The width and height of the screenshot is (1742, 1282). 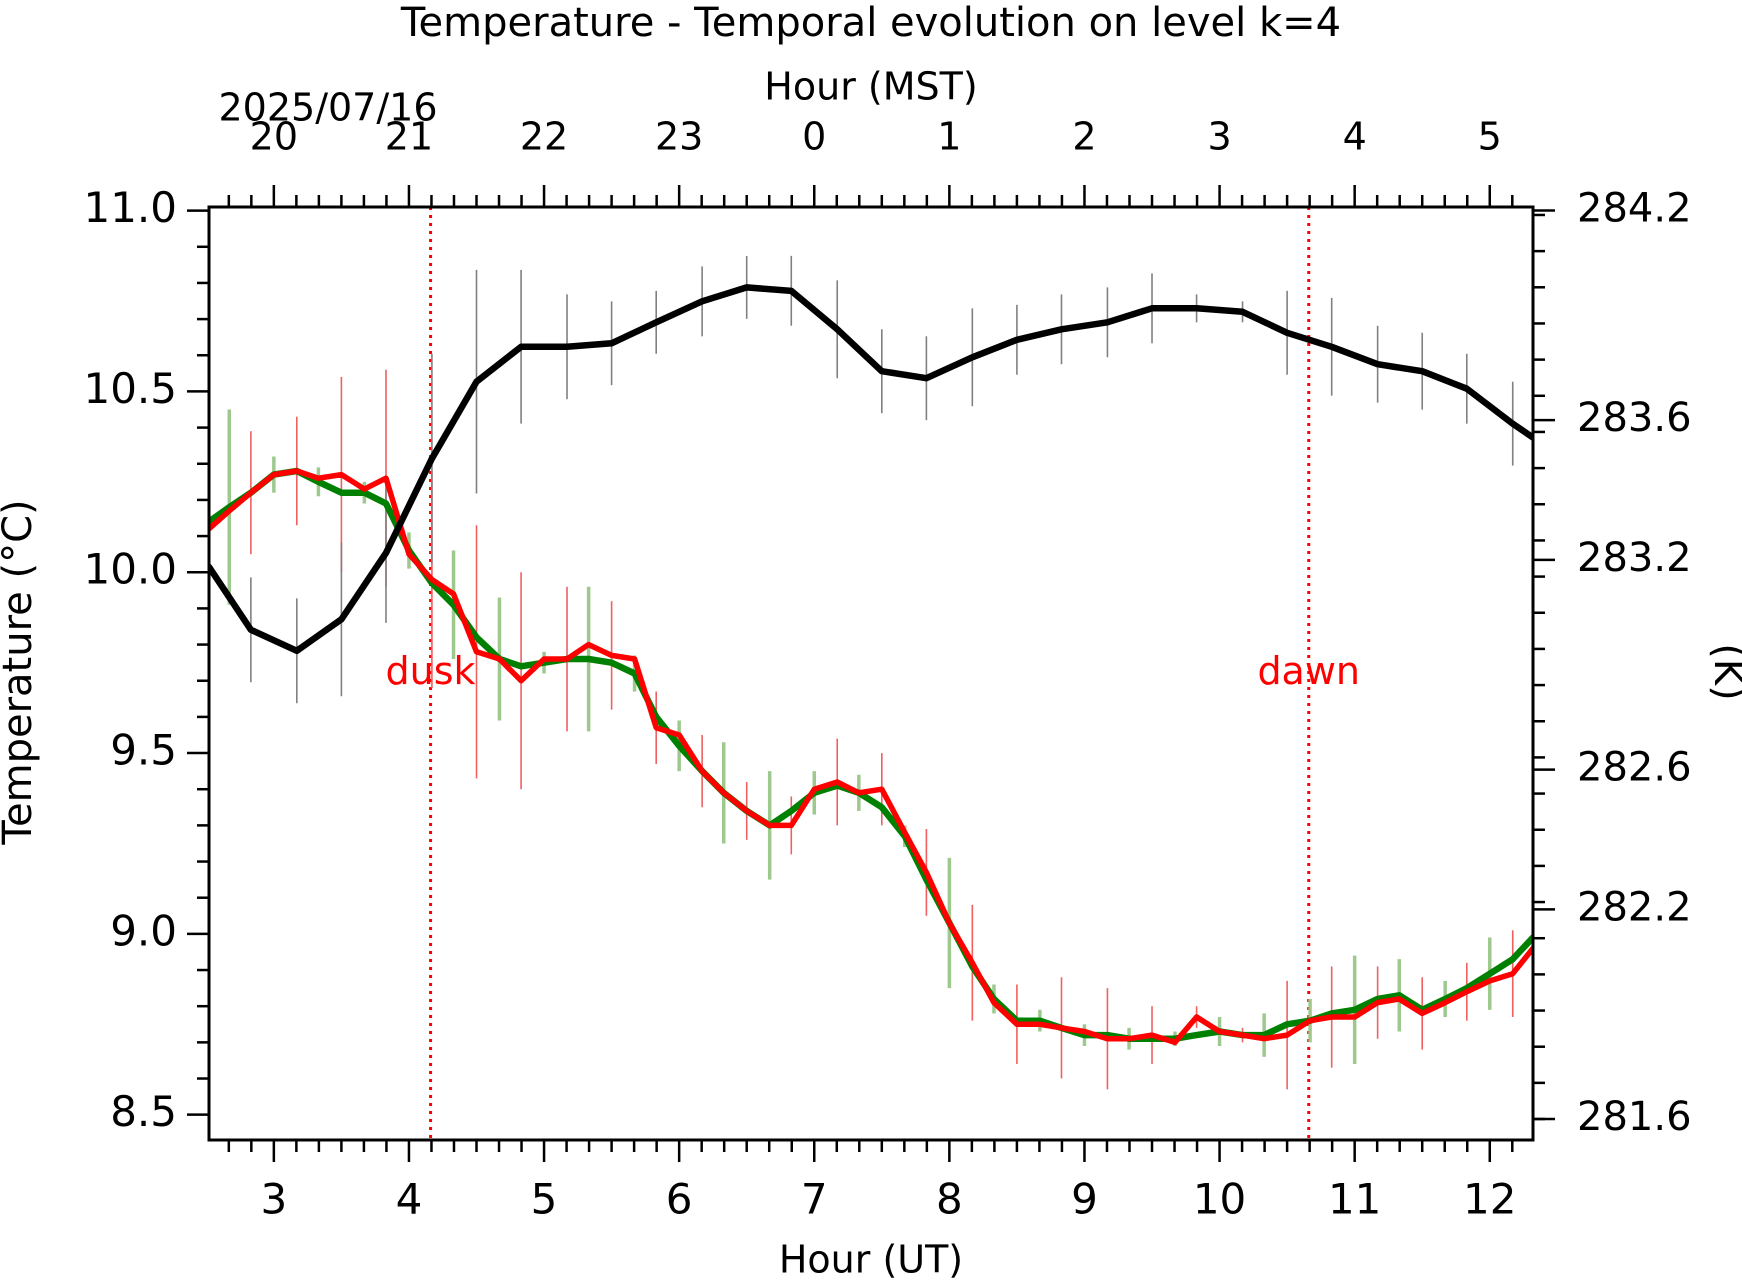 I want to click on x2-tick-label: 2, so click(x=1084, y=137).